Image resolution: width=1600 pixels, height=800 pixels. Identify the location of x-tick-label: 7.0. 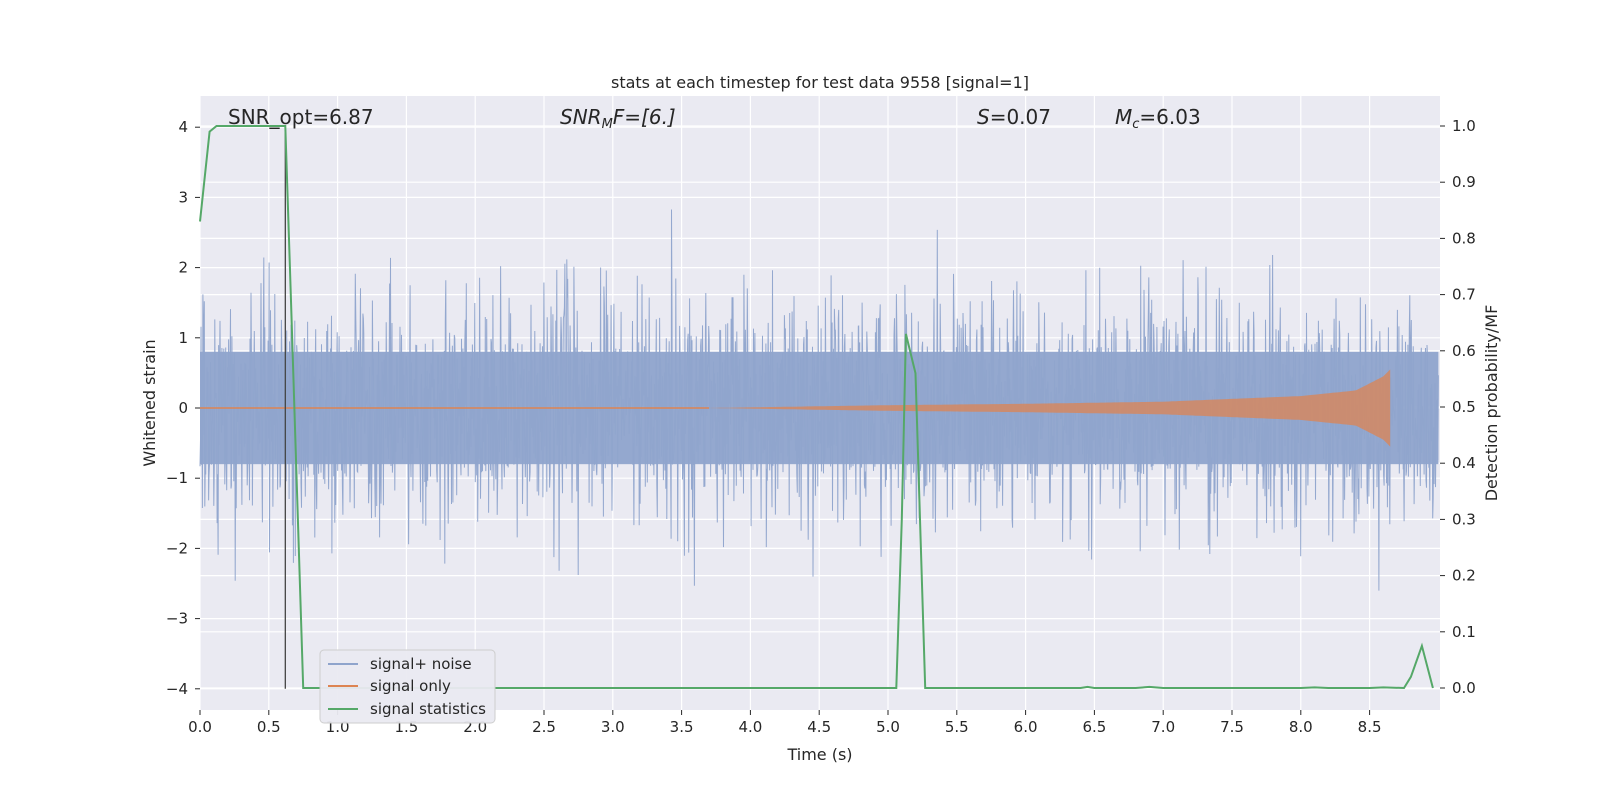
(1163, 727).